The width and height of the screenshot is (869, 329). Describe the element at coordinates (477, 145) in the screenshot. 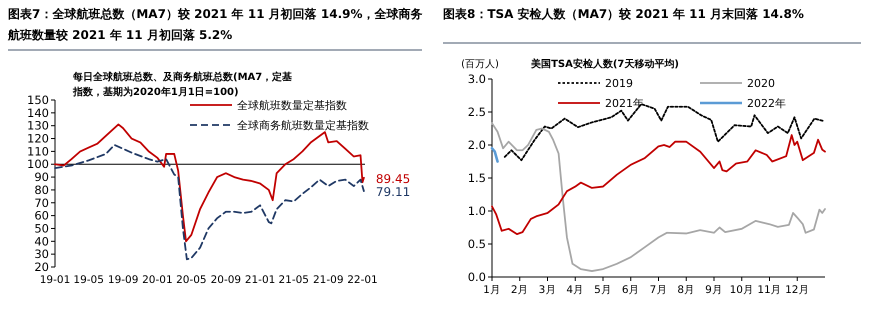

I see `y-tick-label: 2.0` at that location.